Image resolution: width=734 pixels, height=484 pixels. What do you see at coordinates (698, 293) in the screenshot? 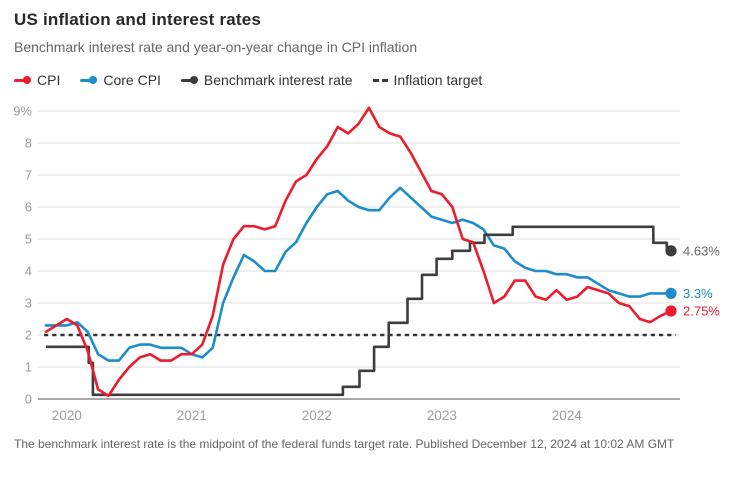
I see `svg-text: 3.3%` at bounding box center [698, 293].